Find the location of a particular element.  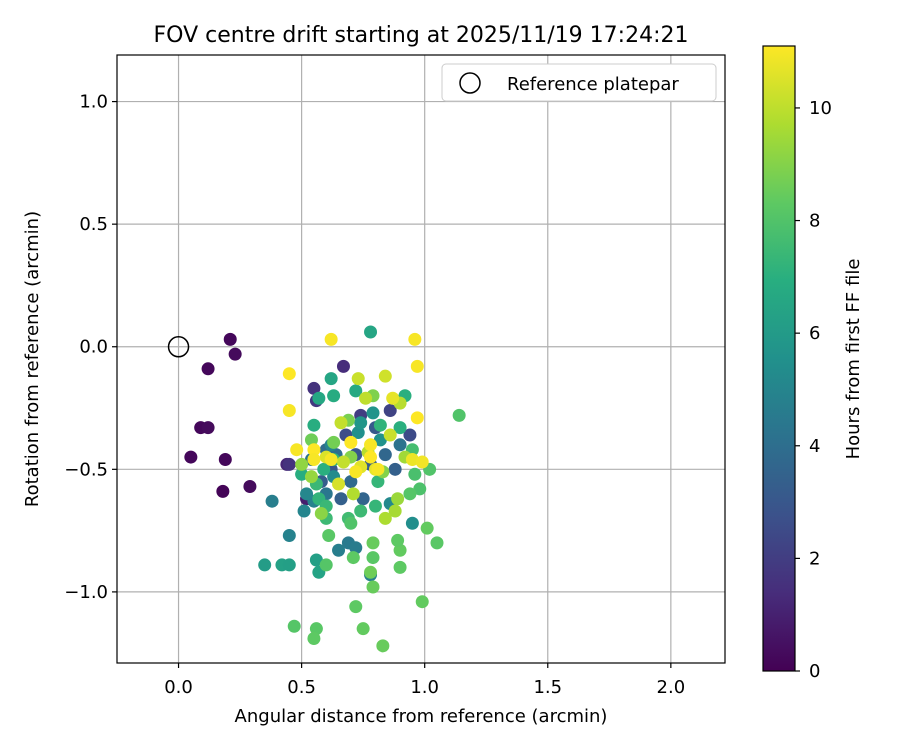

x-tick-label: 0.5 is located at coordinates (301, 687).